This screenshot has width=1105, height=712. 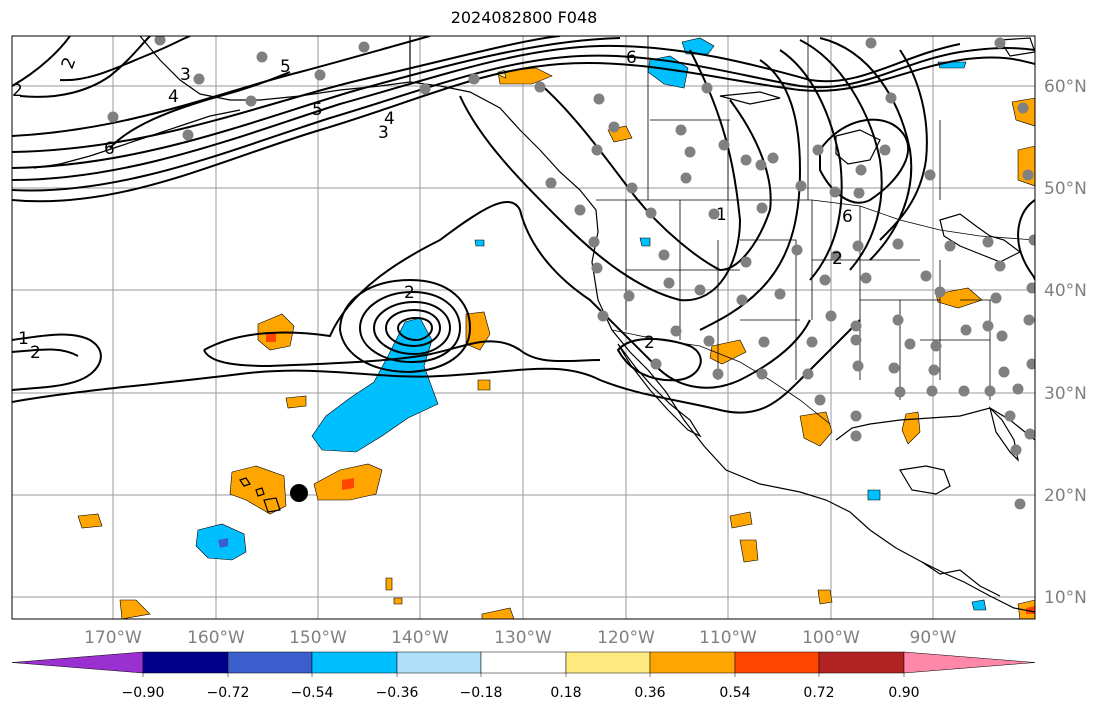 What do you see at coordinates (216, 638) in the screenshot?
I see `longitude-label: 160°W` at bounding box center [216, 638].